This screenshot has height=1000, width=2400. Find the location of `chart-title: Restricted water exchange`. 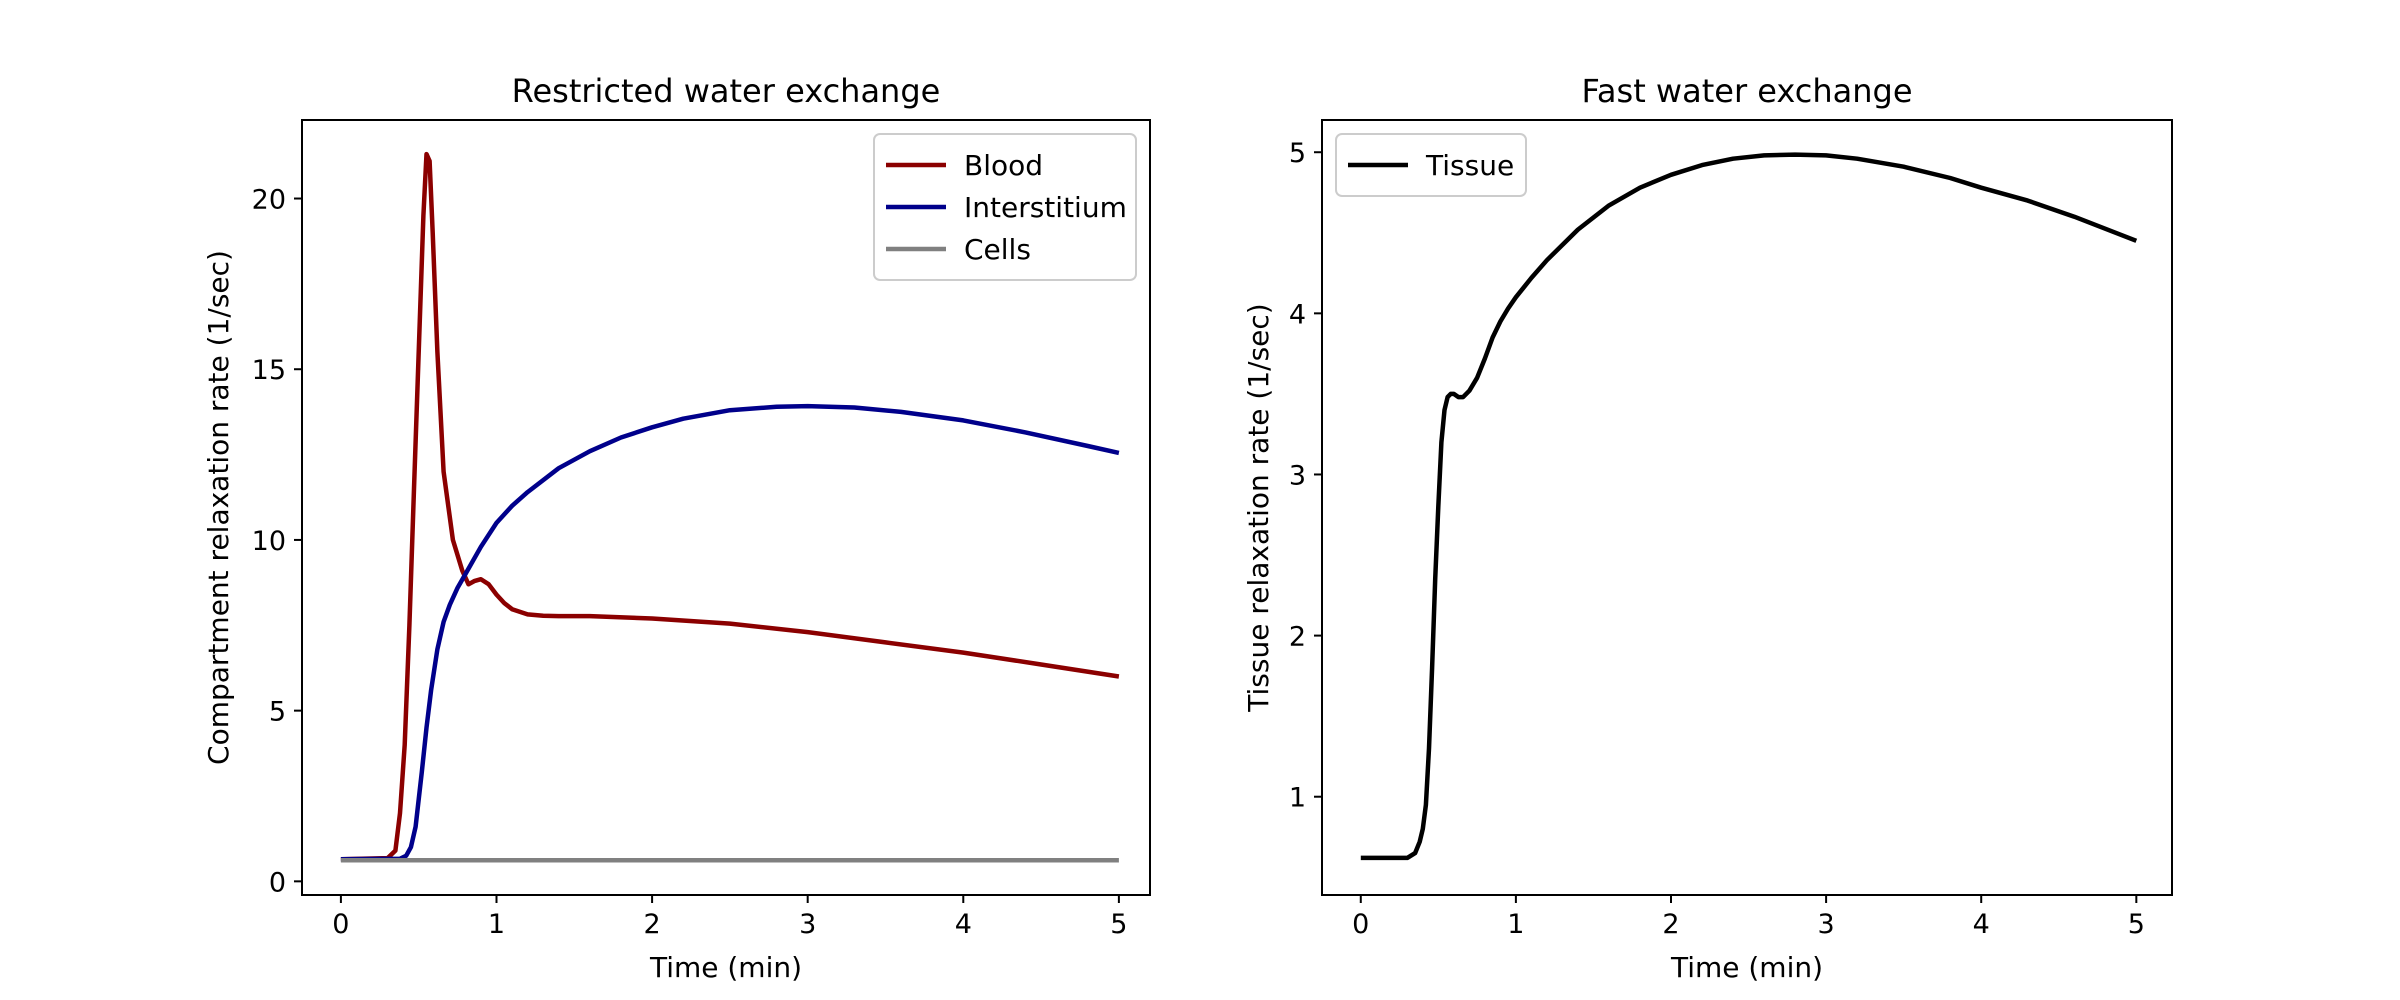

chart-title: Restricted water exchange is located at coordinates (726, 91).